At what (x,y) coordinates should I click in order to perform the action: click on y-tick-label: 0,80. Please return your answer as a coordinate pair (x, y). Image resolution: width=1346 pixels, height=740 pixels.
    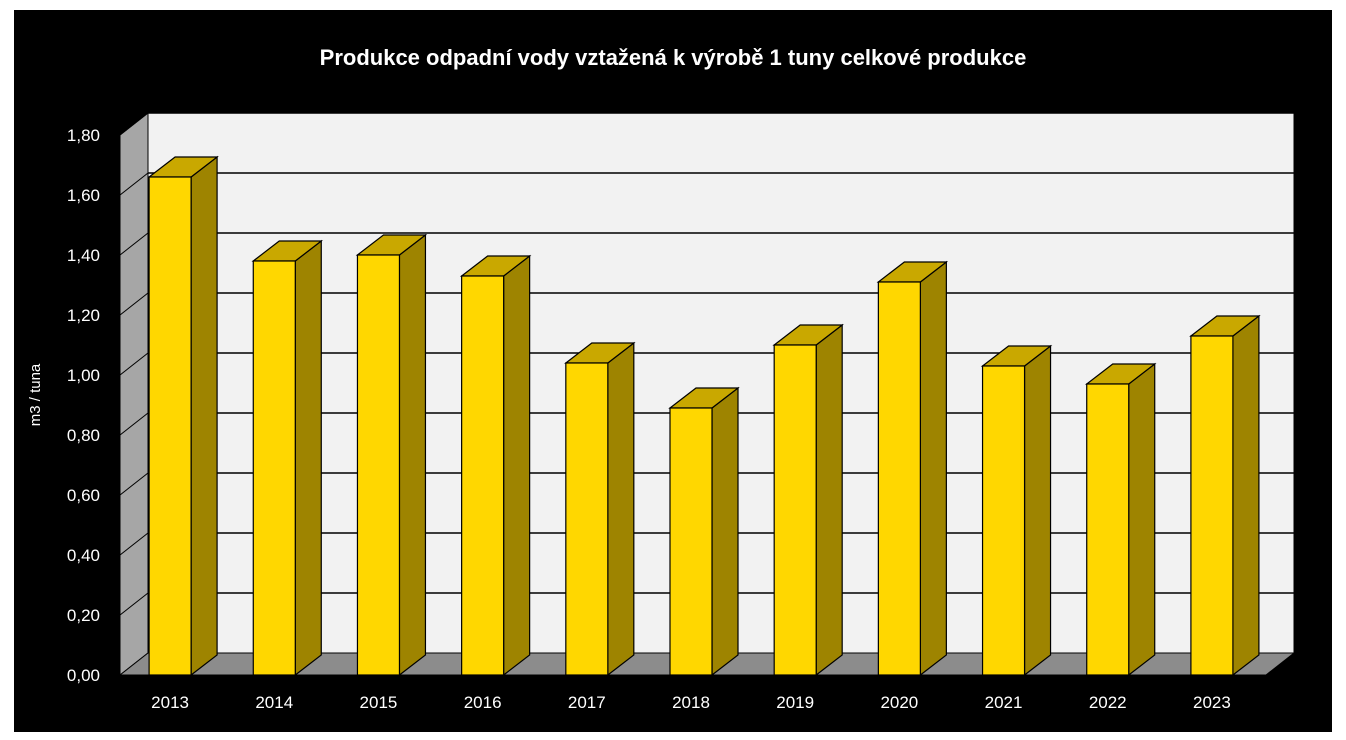
    Looking at the image, I should click on (83, 435).